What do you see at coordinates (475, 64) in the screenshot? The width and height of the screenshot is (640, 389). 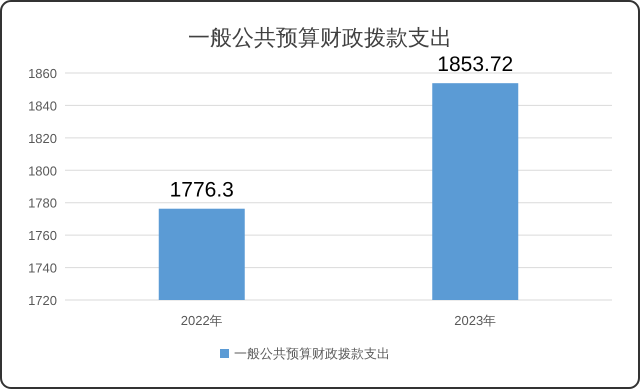 I see `data-label: 1853.72` at bounding box center [475, 64].